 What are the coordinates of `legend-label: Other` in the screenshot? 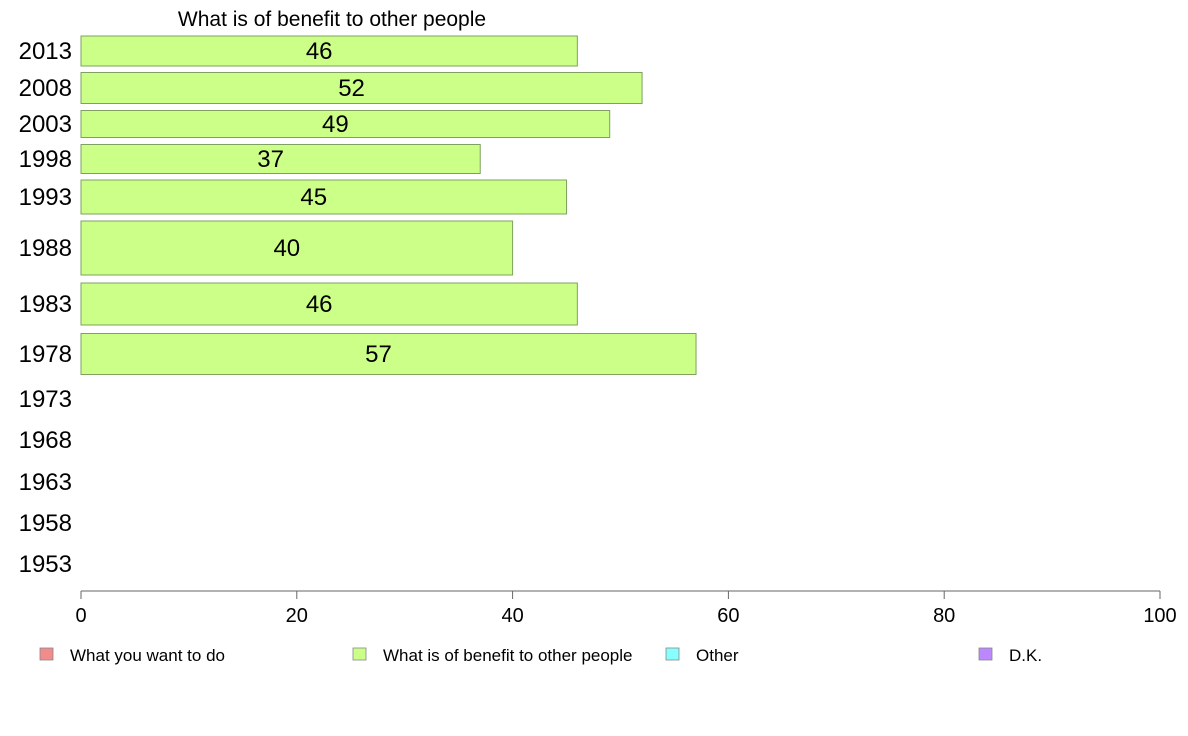 It's located at (717, 655).